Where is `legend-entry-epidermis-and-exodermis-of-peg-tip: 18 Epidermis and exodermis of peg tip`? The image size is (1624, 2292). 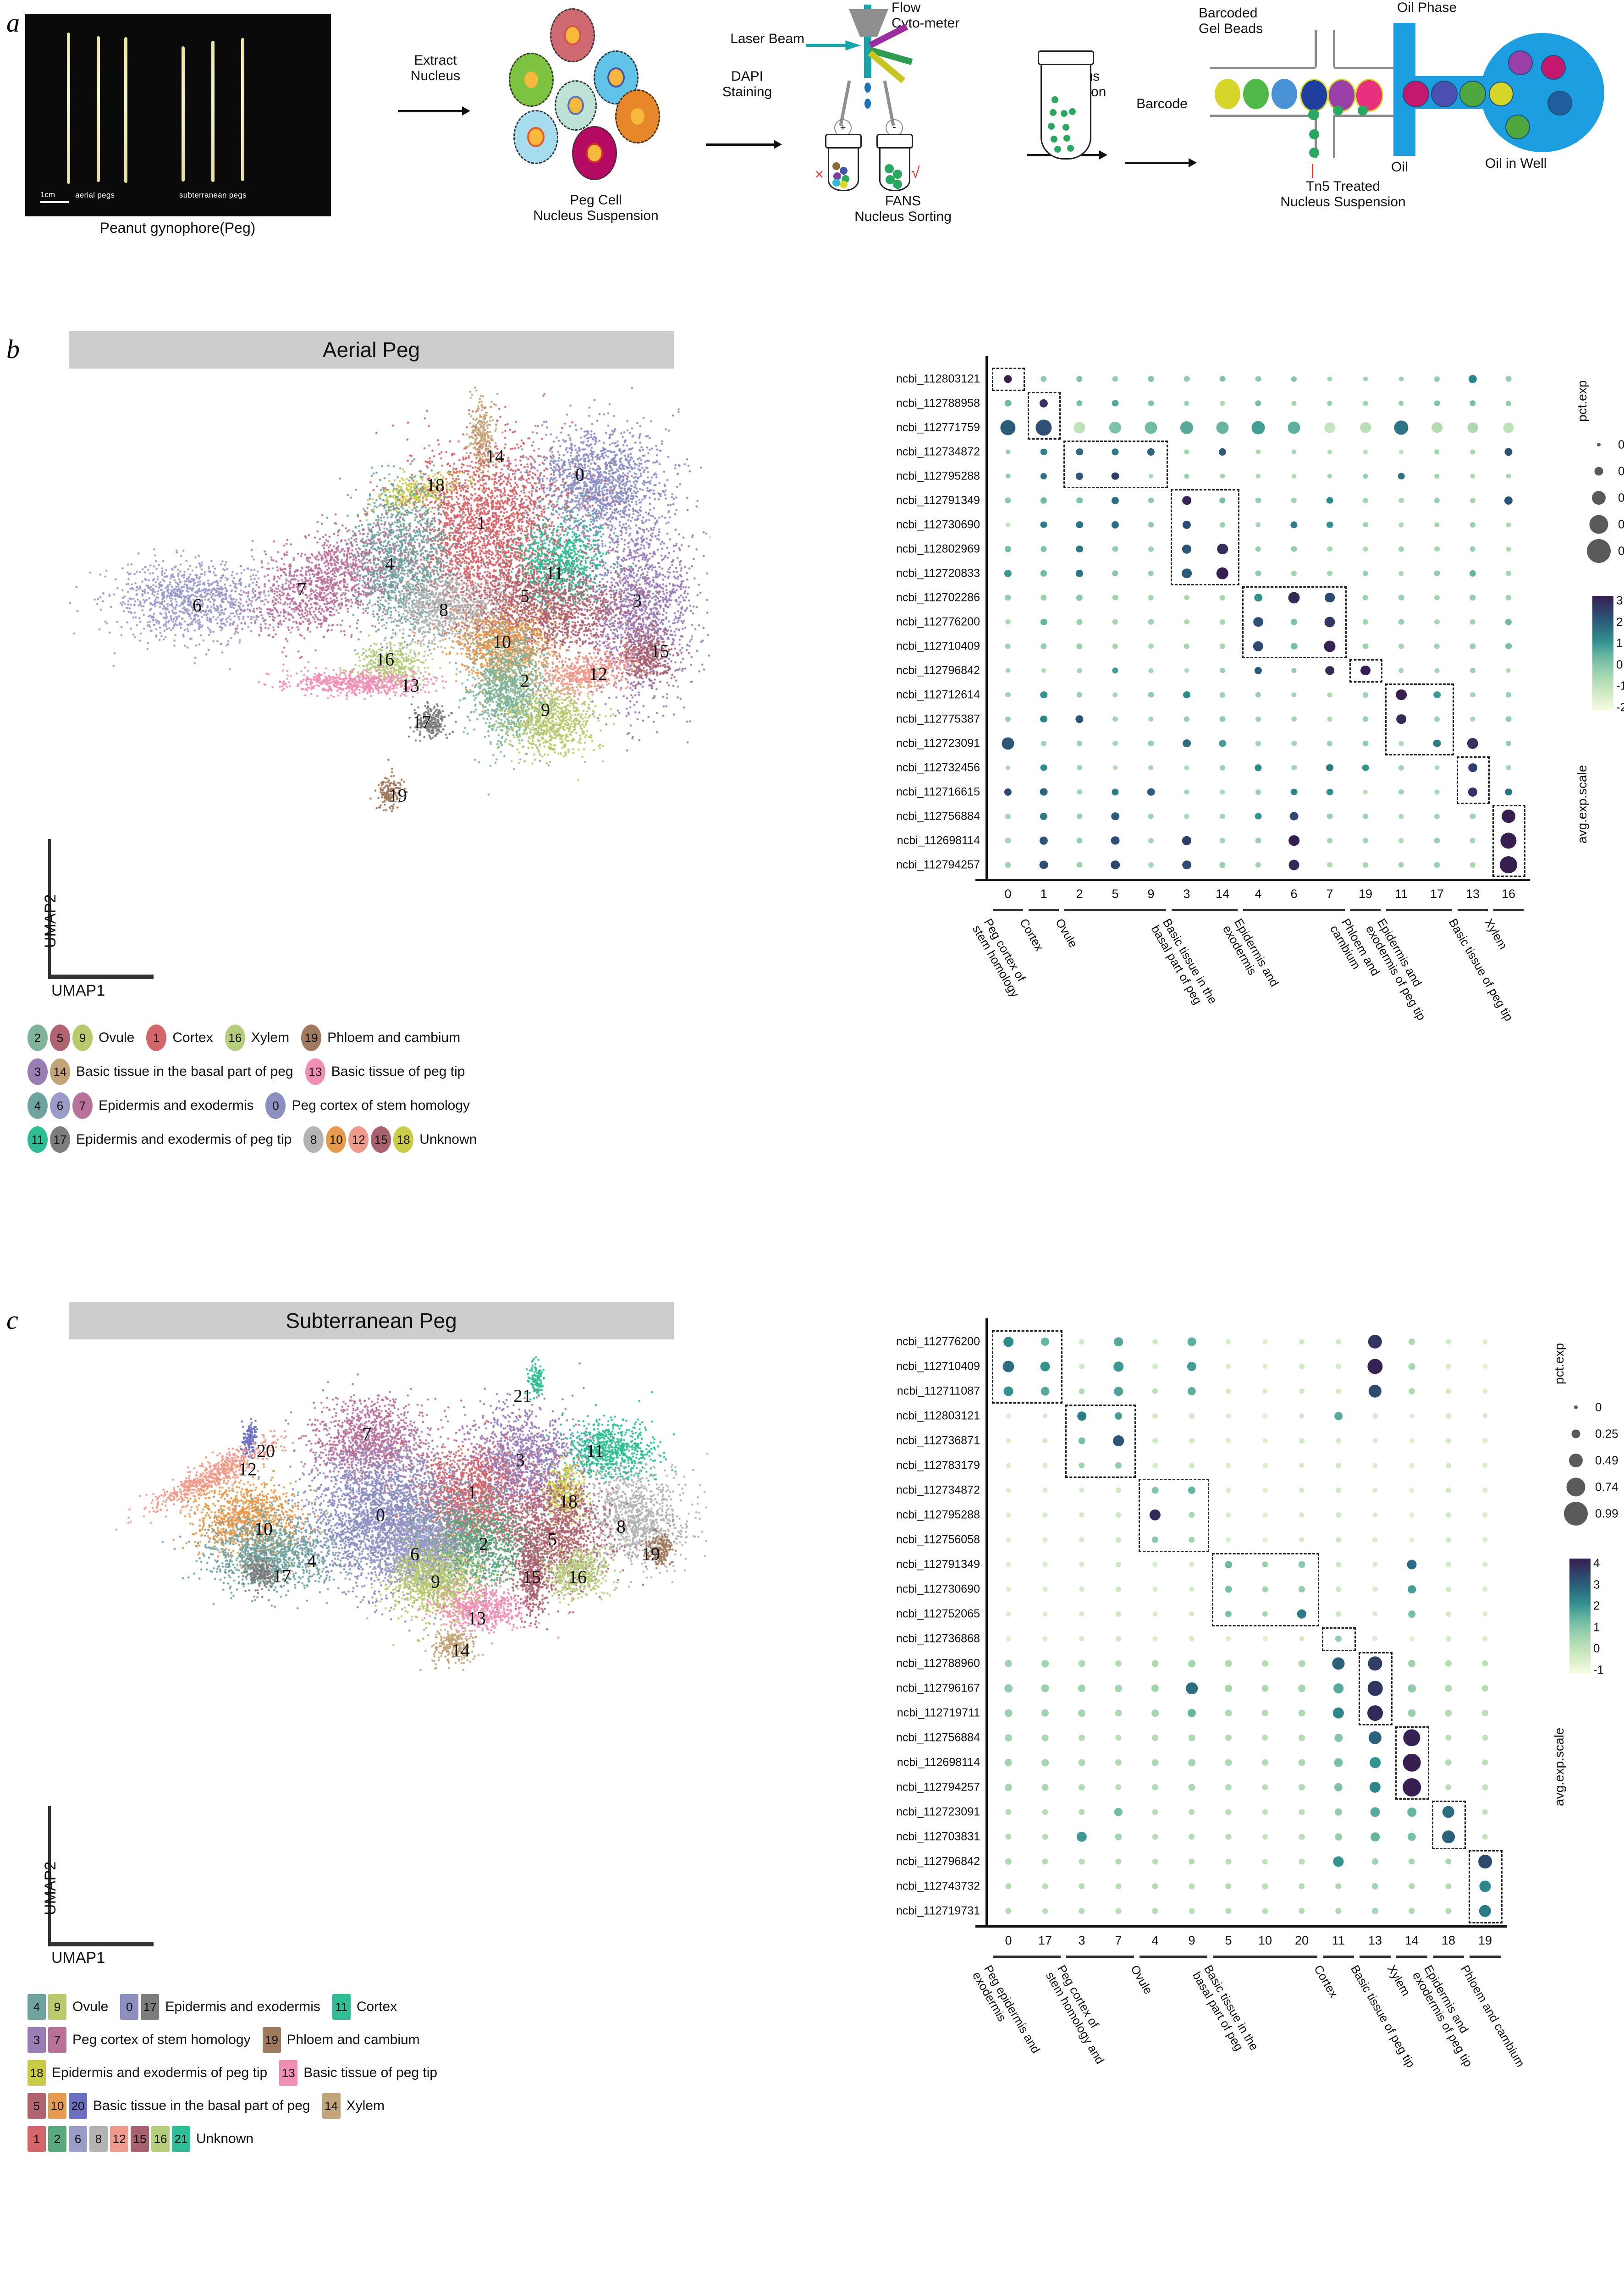 legend-entry-epidermis-and-exodermis-of-peg-tip: 18 Epidermis and exodermis of peg tip is located at coordinates (147, 2073).